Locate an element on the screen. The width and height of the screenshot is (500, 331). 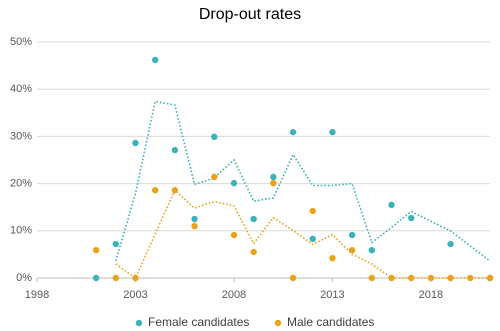
x-tick-label: 2003 is located at coordinates (135, 295).